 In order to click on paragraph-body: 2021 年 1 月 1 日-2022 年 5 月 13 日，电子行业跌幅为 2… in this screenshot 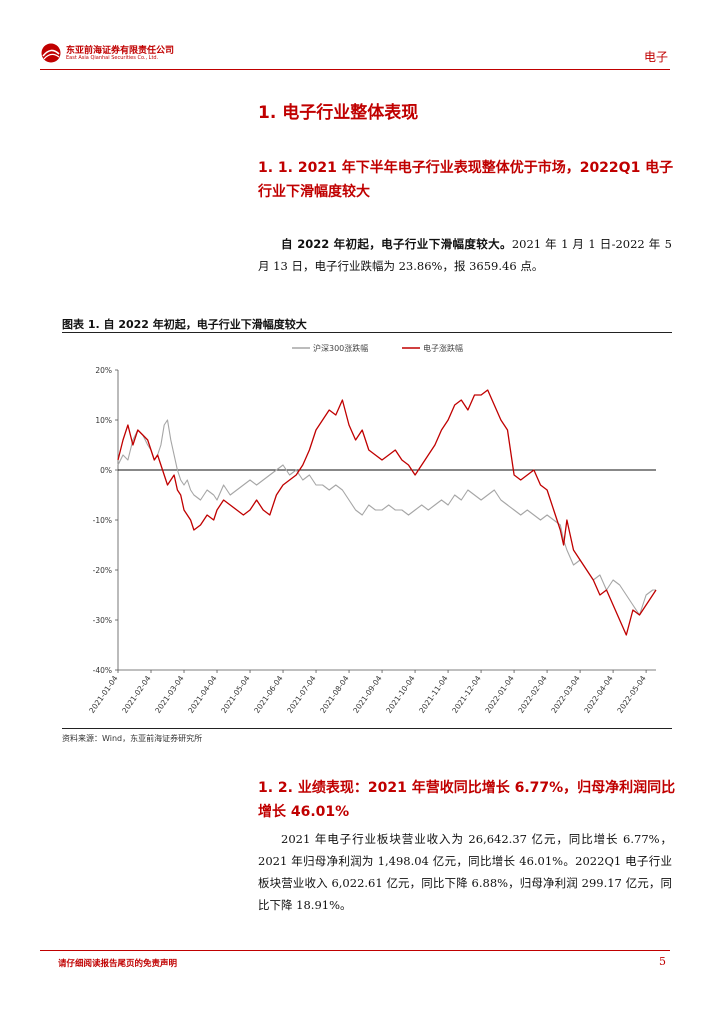, I will do `click(465, 255)`.